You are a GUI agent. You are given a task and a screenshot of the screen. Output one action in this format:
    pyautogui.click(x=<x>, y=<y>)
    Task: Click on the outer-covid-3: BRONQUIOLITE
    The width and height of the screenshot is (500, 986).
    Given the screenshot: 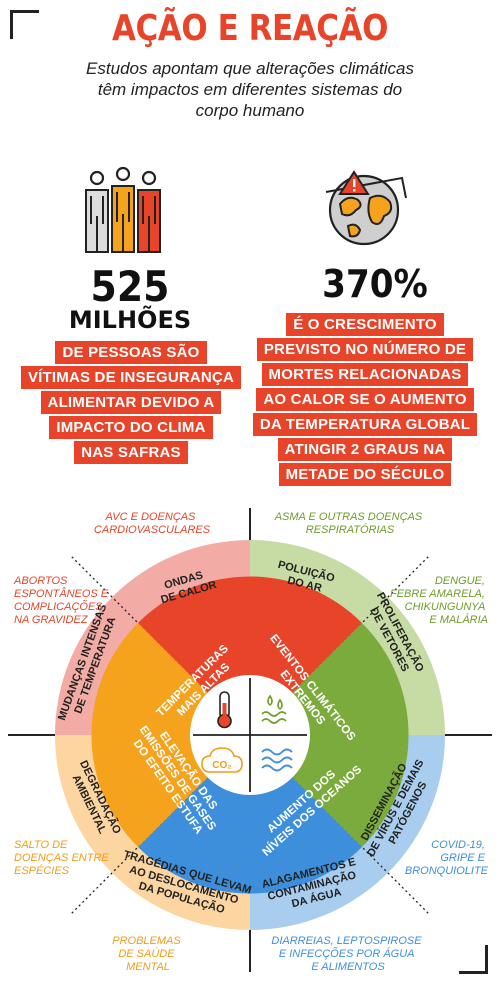 What is the action you would take?
    pyautogui.click(x=447, y=871)
    